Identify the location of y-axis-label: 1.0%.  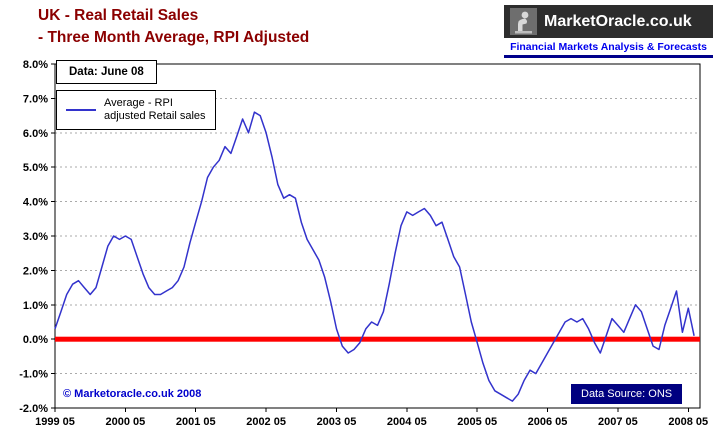
(35, 306).